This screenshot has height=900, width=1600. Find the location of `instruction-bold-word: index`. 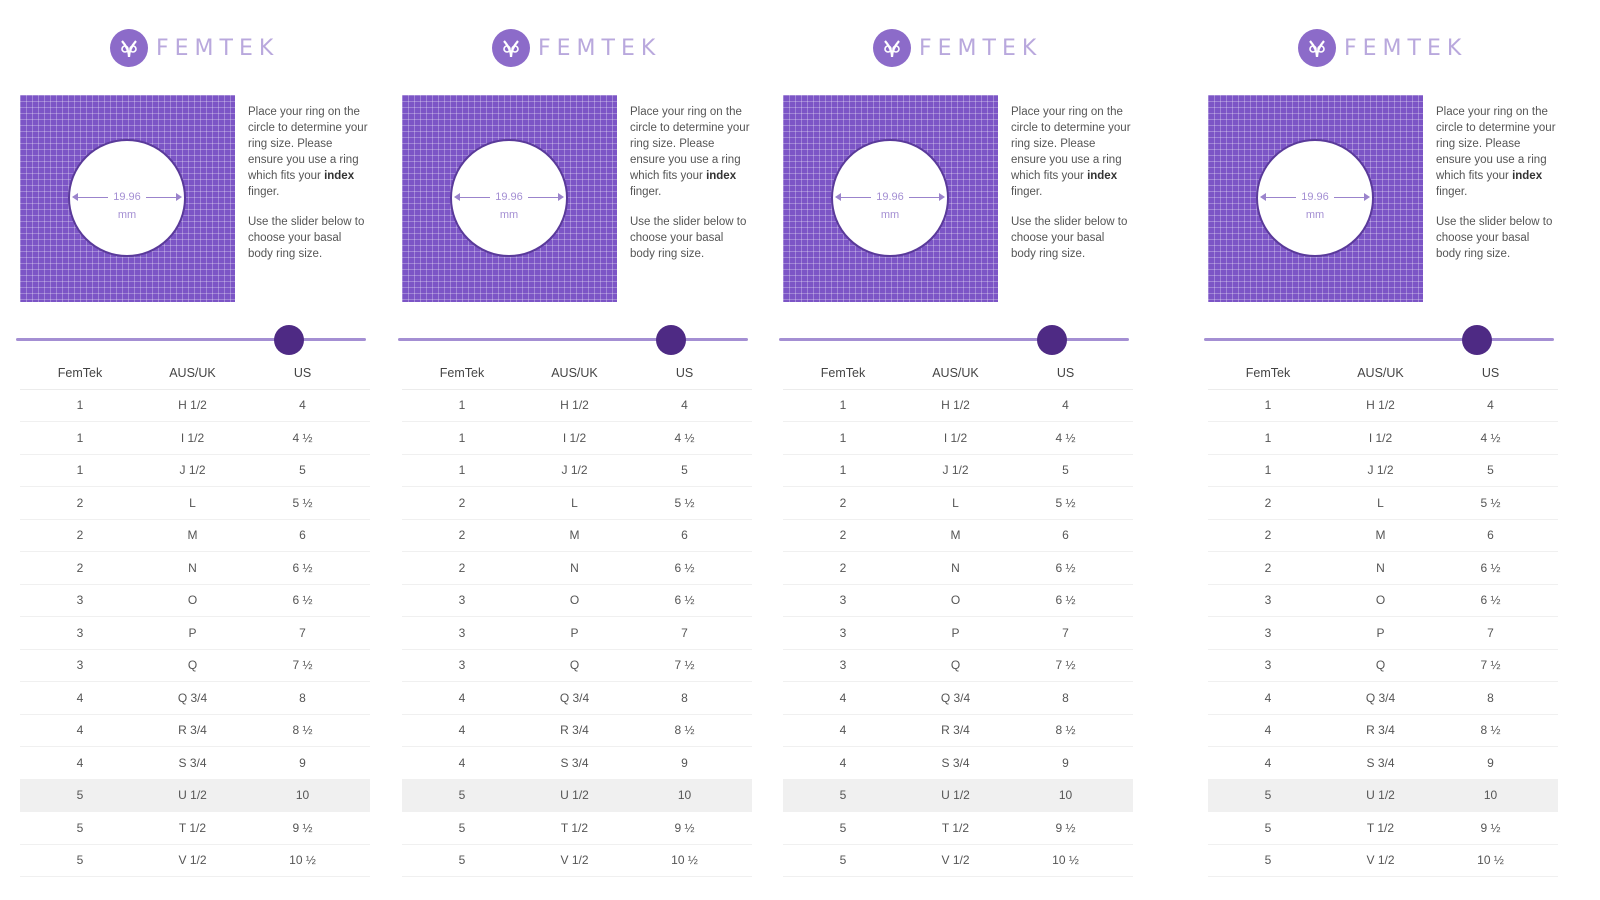

instruction-bold-word: index is located at coordinates (1102, 176).